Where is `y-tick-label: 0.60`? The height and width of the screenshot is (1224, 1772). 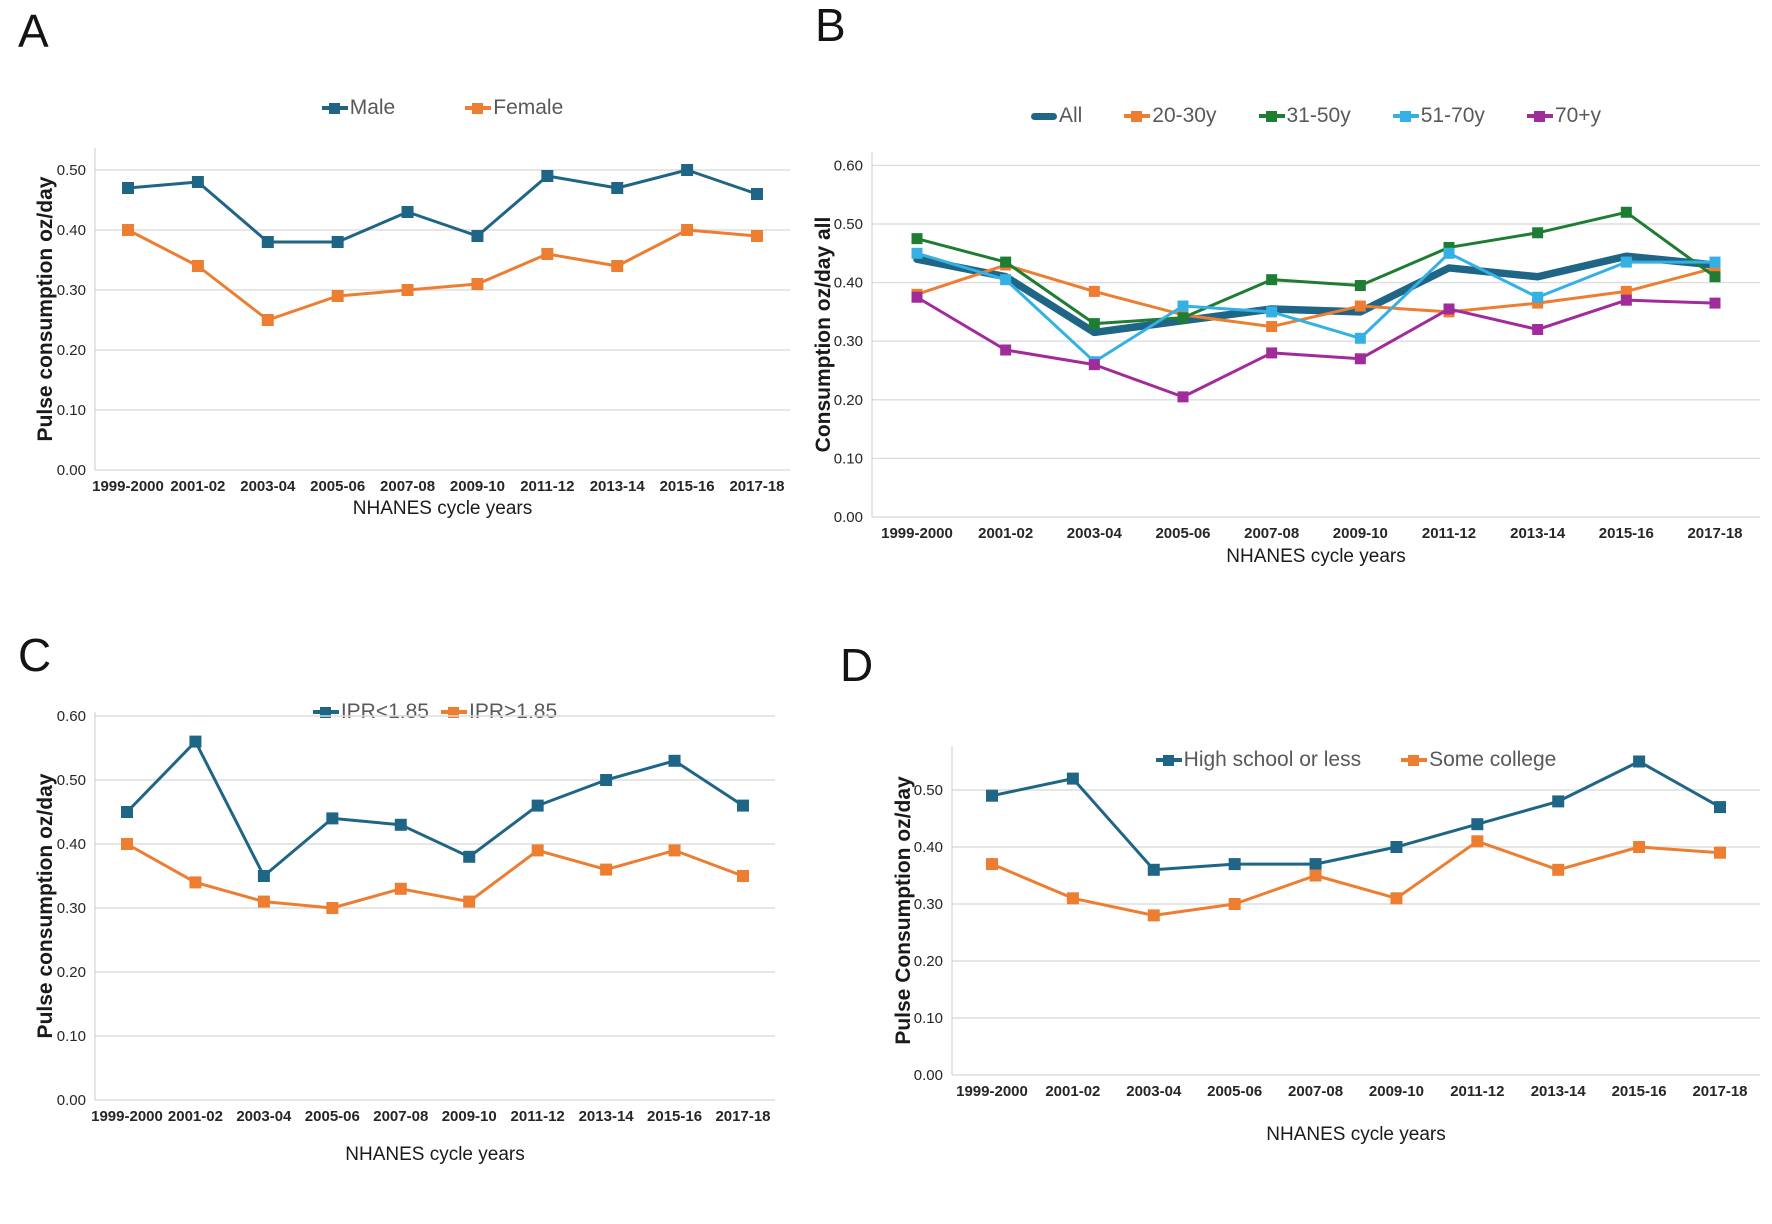 y-tick-label: 0.60 is located at coordinates (848, 165).